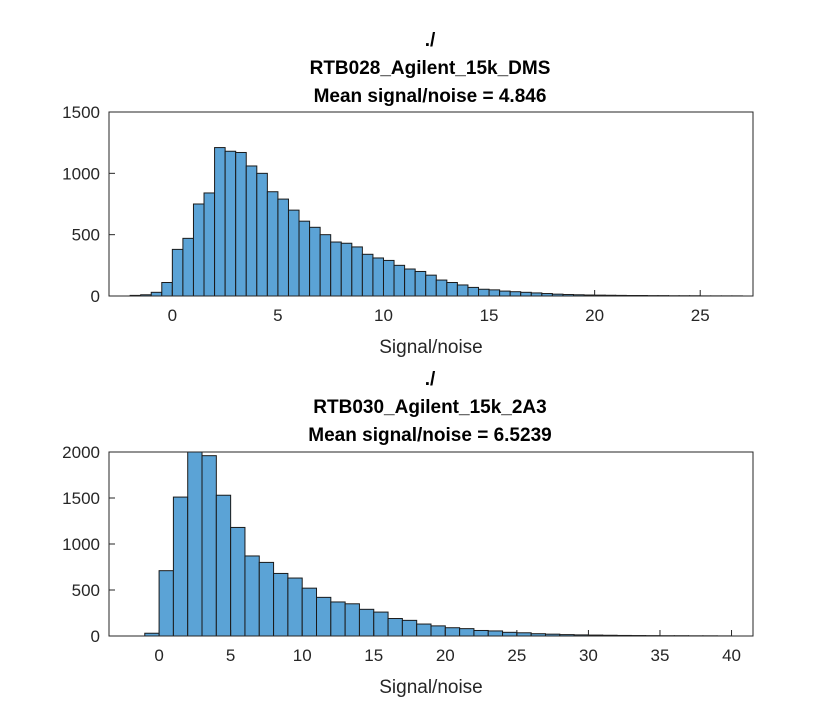 The width and height of the screenshot is (833, 717). What do you see at coordinates (88, 204) in the screenshot?
I see `y-axis-ticks: 0 500 1000 1500` at bounding box center [88, 204].